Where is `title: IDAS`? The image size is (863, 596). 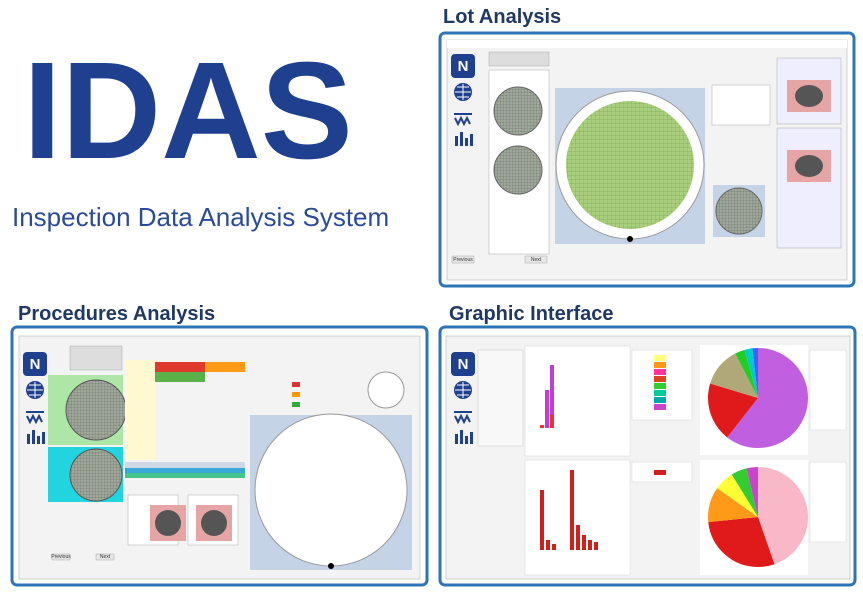 title: IDAS is located at coordinates (188, 111).